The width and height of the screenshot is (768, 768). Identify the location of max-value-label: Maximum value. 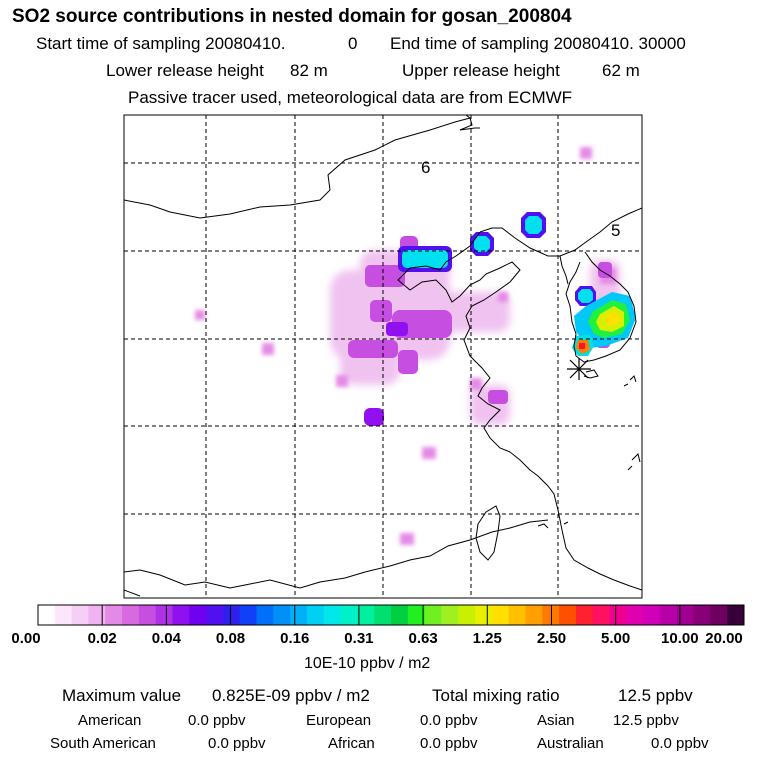
(122, 695).